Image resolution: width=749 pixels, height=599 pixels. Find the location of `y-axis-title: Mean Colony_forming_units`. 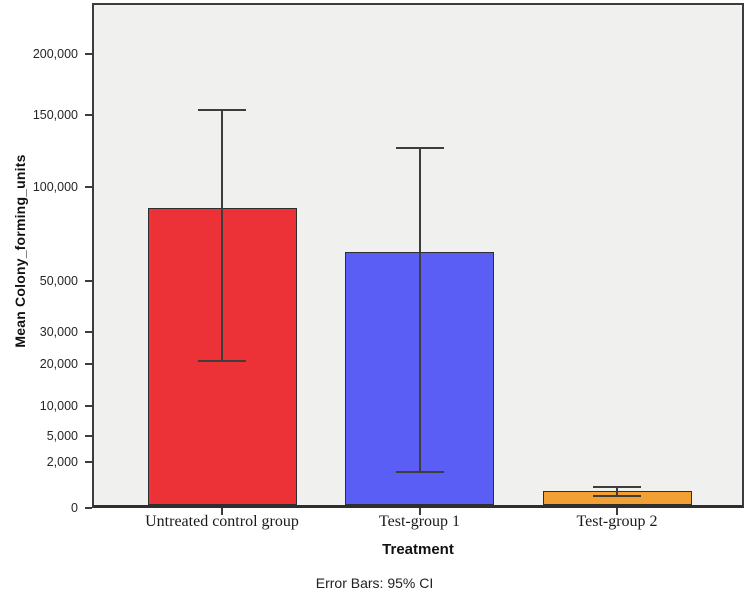

y-axis-title: Mean Colony_forming_units is located at coordinates (20, 251).